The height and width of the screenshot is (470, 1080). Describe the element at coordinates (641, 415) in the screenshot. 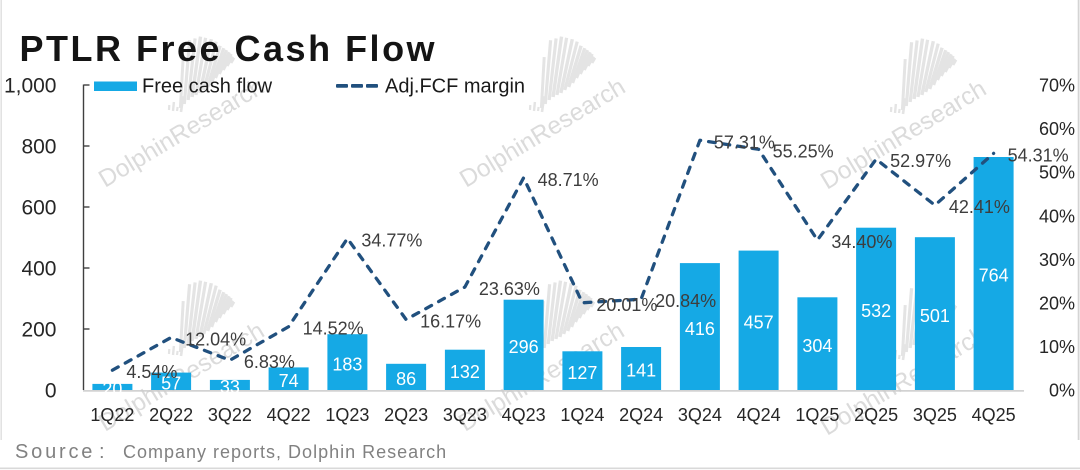

I see `svg-text: 2Q24` at that location.